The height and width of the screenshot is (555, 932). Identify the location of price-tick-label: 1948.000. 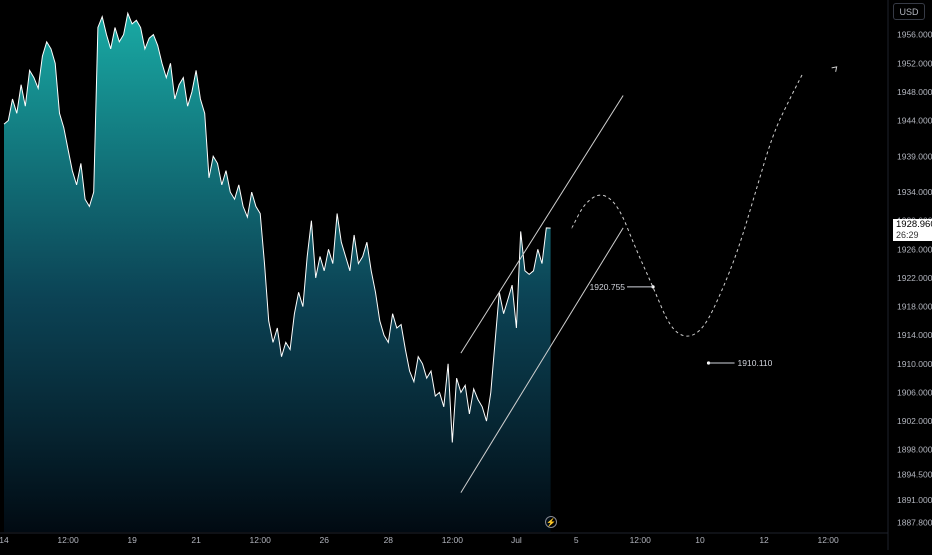
(914, 92).